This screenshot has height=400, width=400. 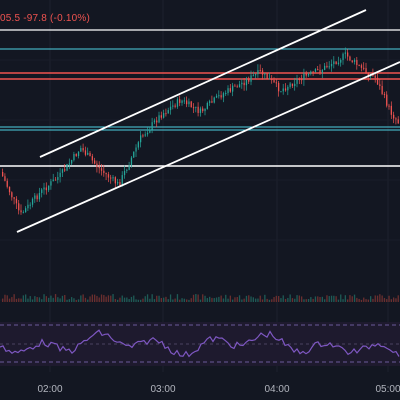 What do you see at coordinates (387, 389) in the screenshot?
I see `time-label-0500: 05:00` at bounding box center [387, 389].